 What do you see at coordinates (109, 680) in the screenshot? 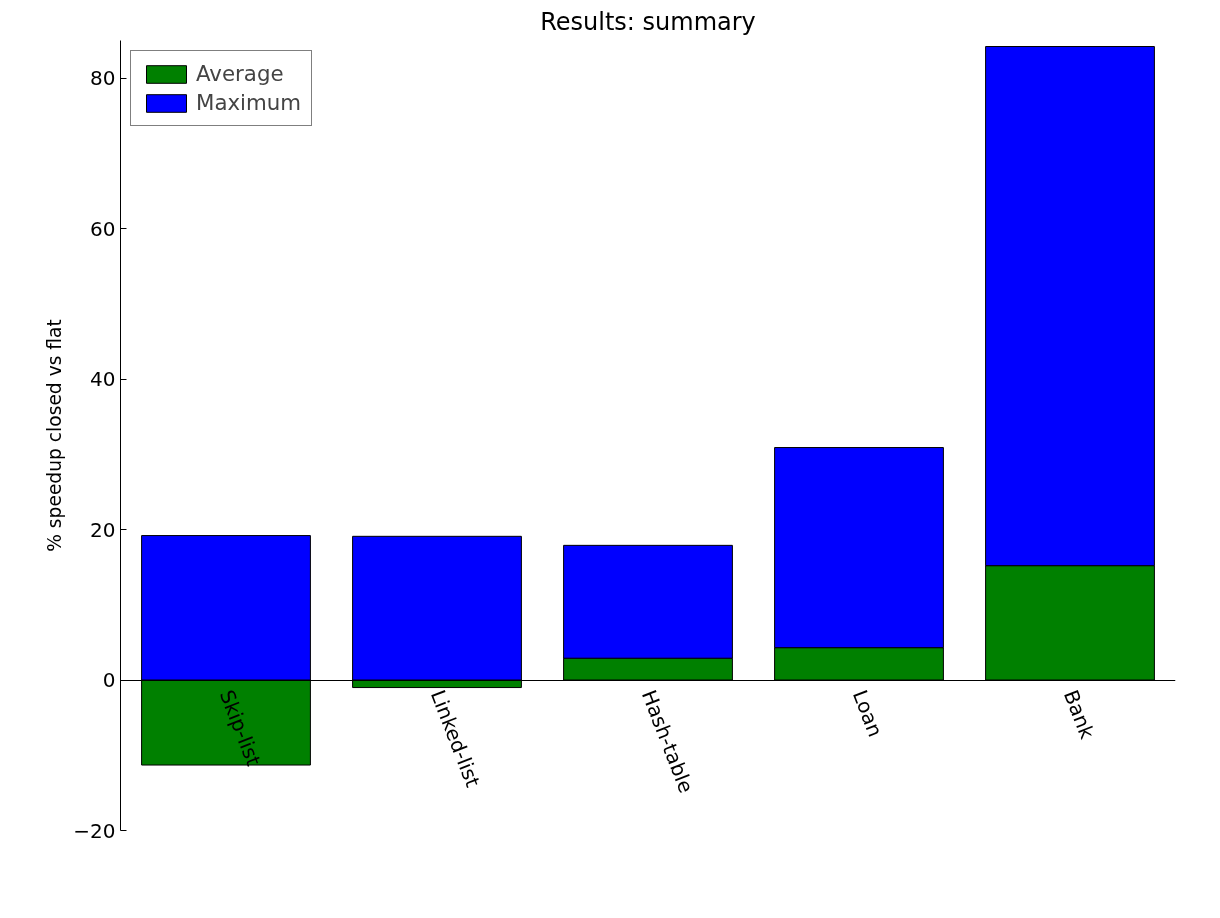
I see `y-tick-label: 0` at bounding box center [109, 680].